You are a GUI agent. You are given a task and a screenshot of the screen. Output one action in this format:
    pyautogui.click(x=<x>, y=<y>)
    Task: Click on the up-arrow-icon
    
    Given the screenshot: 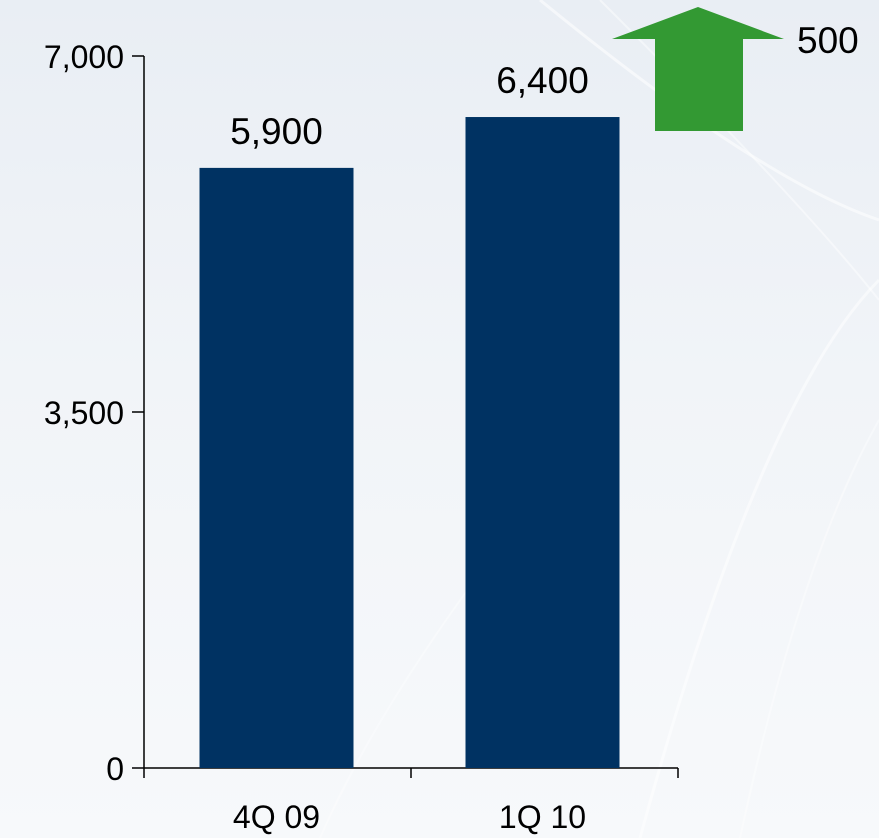 What is the action you would take?
    pyautogui.click(x=698, y=69)
    